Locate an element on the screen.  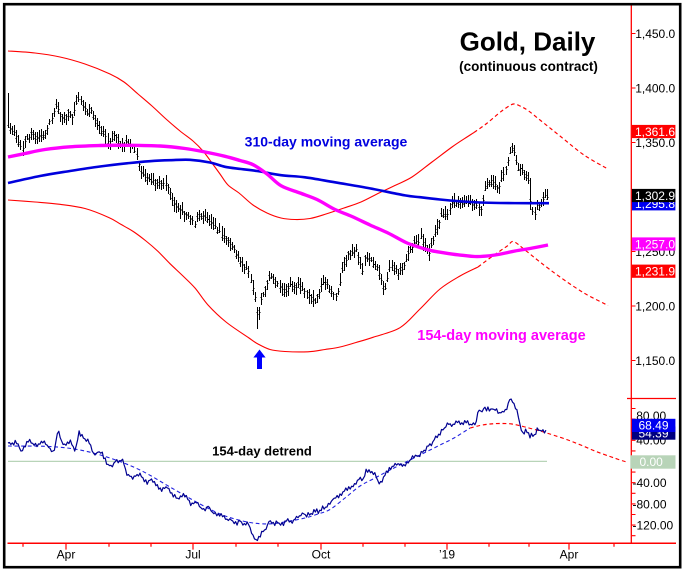
svg-text: 154-day moving average is located at coordinates (501, 336).